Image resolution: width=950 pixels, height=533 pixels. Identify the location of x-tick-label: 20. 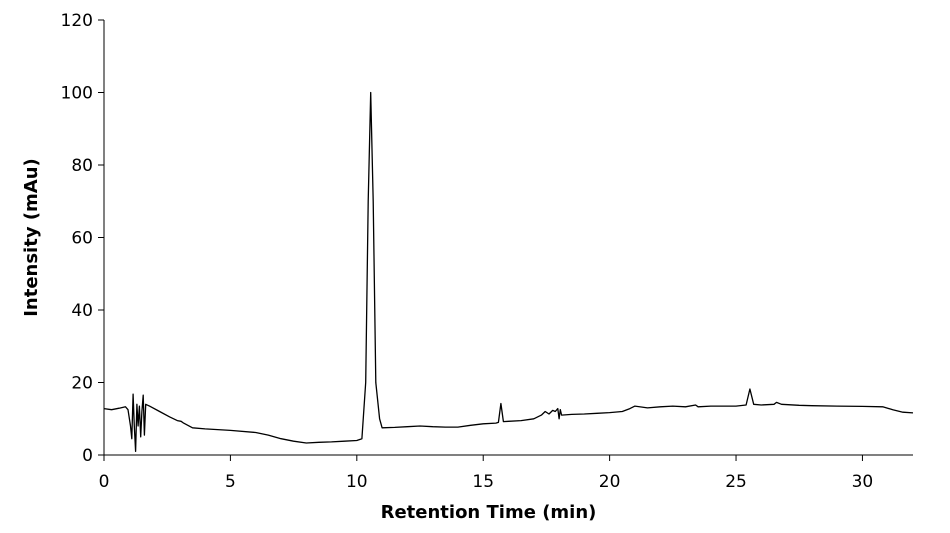
(610, 482).